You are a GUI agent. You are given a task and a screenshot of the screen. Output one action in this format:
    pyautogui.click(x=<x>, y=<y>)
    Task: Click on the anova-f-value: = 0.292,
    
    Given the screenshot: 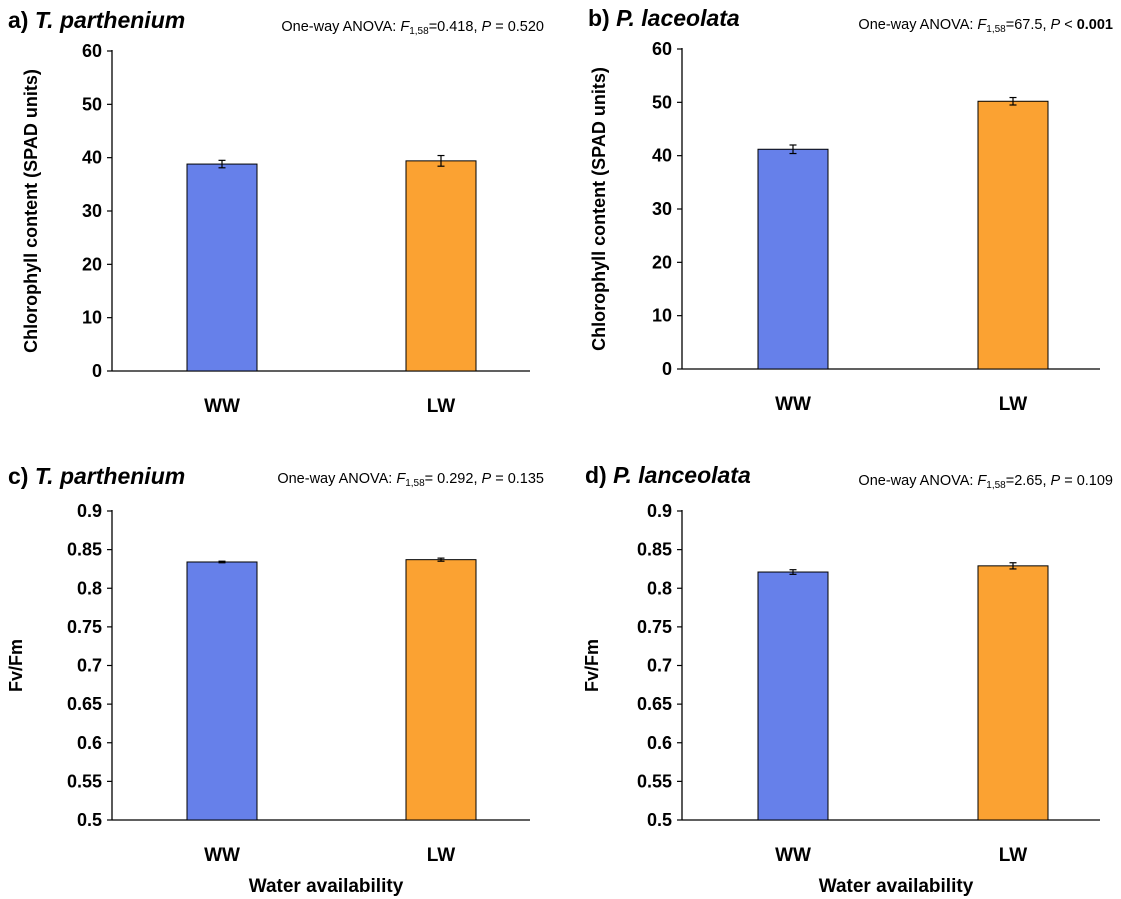 What is the action you would take?
    pyautogui.click(x=453, y=479)
    